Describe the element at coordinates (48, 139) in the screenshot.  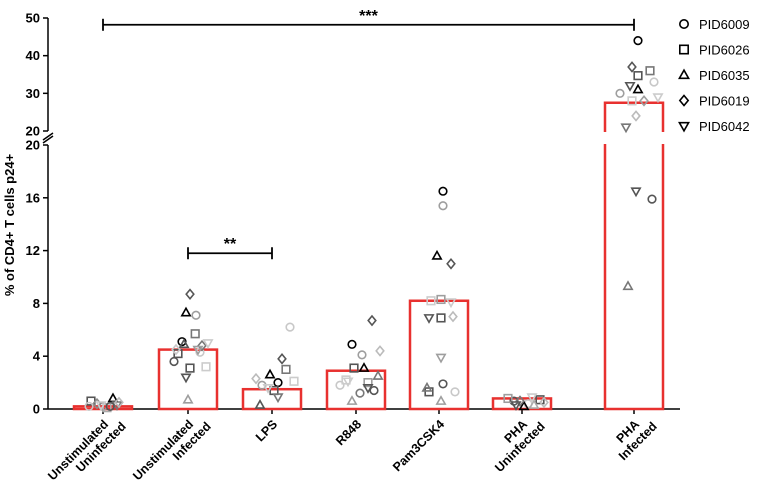
I see `axis-break-mark` at that location.